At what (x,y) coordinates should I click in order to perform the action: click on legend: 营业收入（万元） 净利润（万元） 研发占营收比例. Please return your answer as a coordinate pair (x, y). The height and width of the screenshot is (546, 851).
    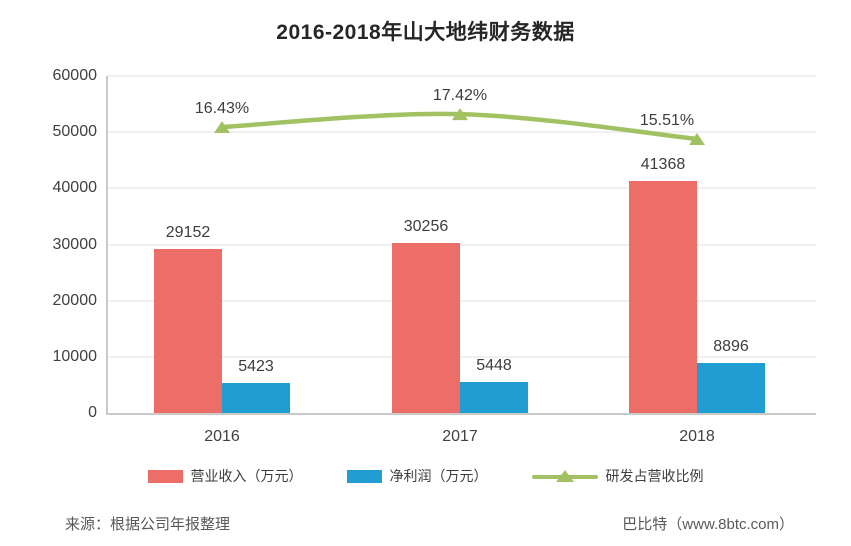
    Looking at the image, I should click on (425, 476).